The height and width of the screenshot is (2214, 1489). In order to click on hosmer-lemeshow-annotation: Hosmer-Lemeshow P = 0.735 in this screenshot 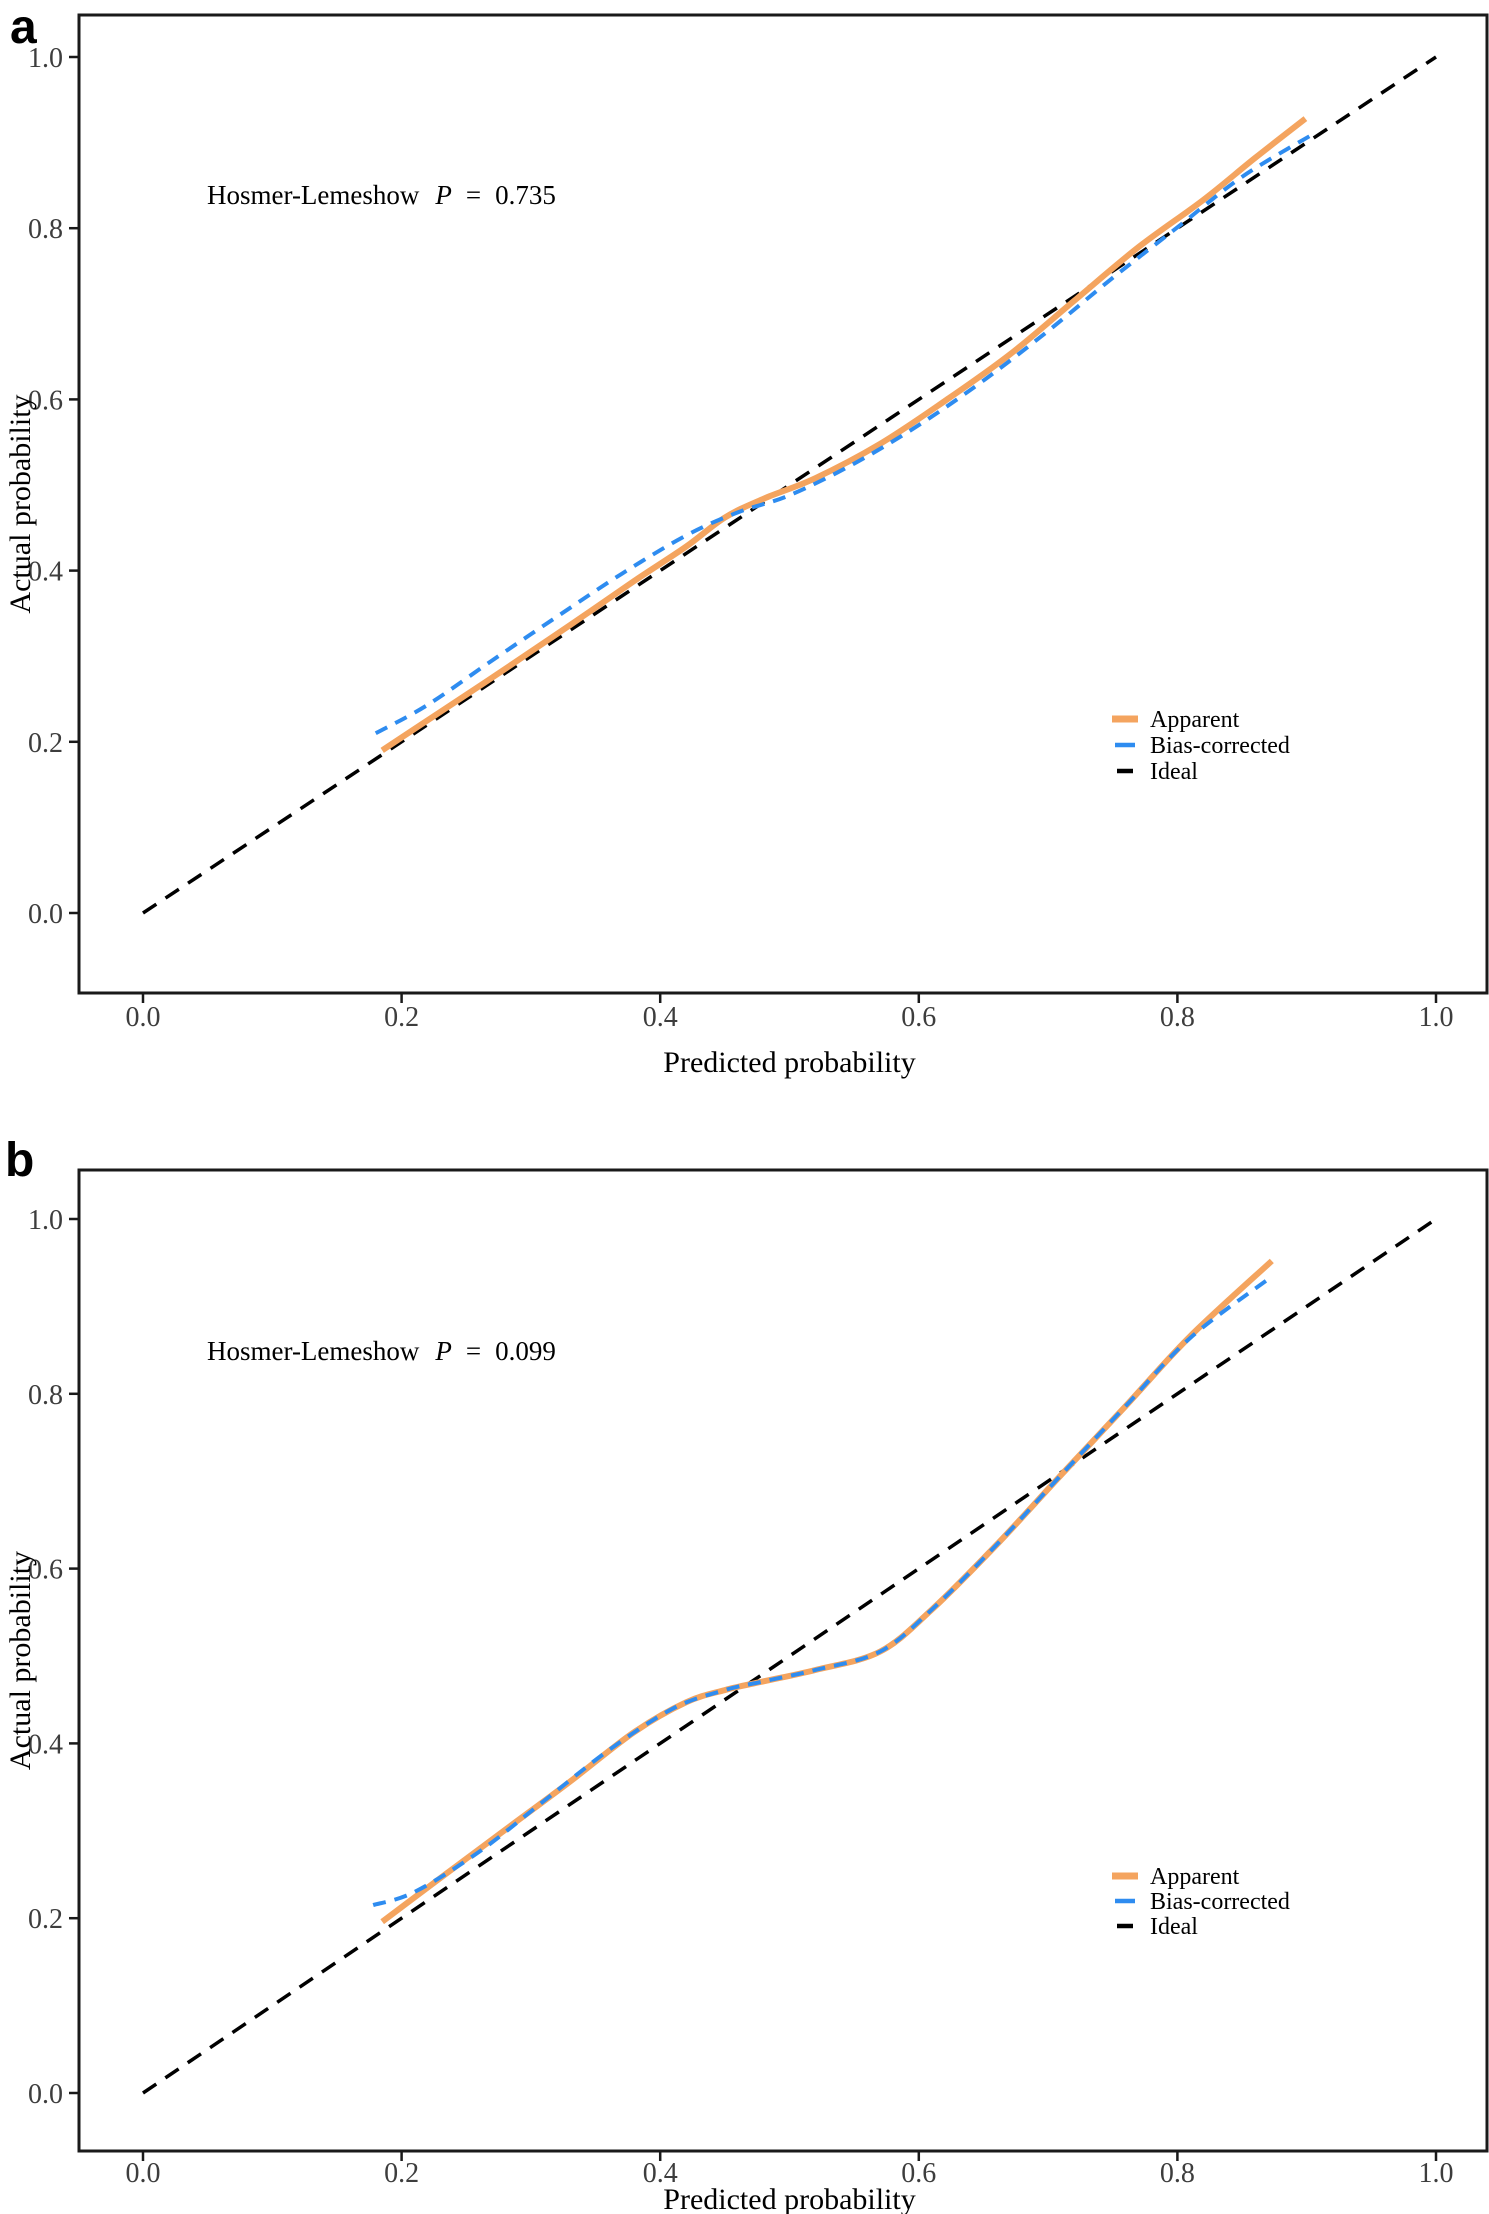, I will do `click(381, 195)`.